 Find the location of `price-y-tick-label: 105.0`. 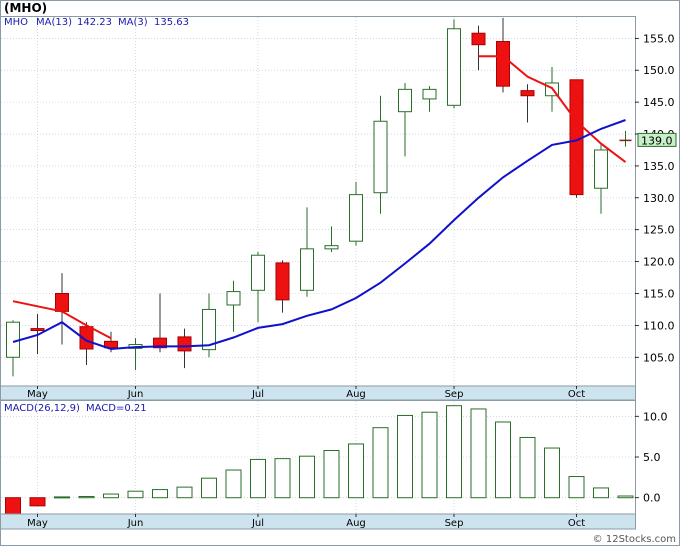

price-y-tick-label: 105.0 is located at coordinates (659, 357).